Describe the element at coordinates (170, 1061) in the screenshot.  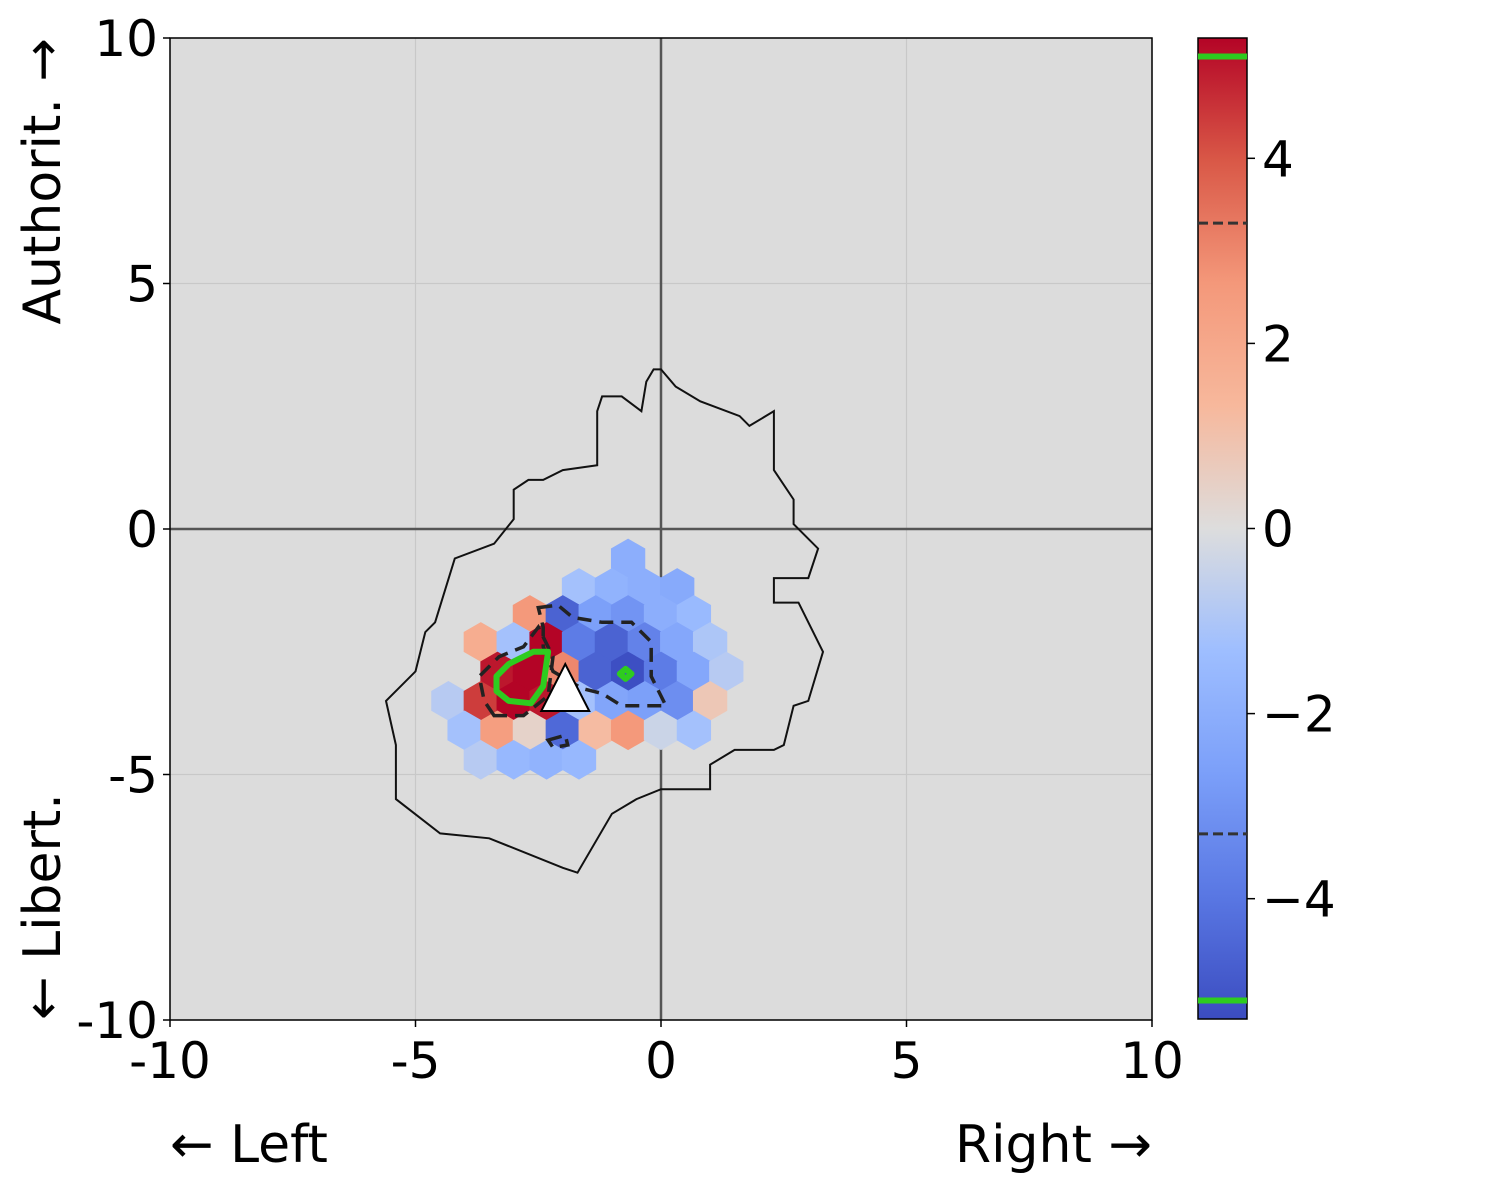
I see `x-tick-label: -10` at that location.